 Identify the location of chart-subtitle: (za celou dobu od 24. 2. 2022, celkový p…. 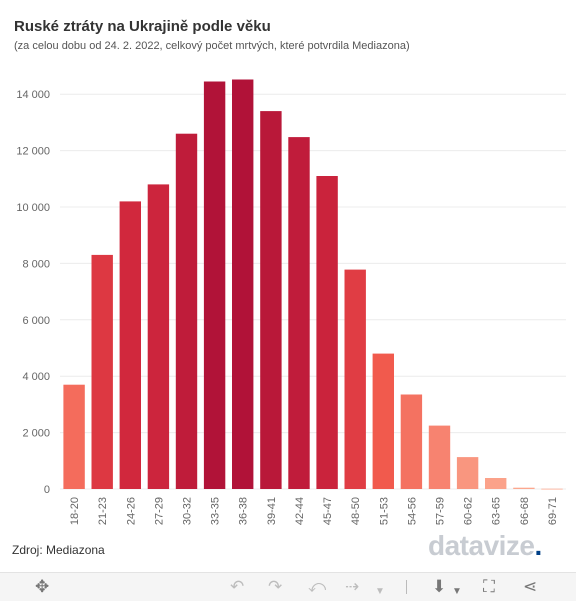
(212, 46).